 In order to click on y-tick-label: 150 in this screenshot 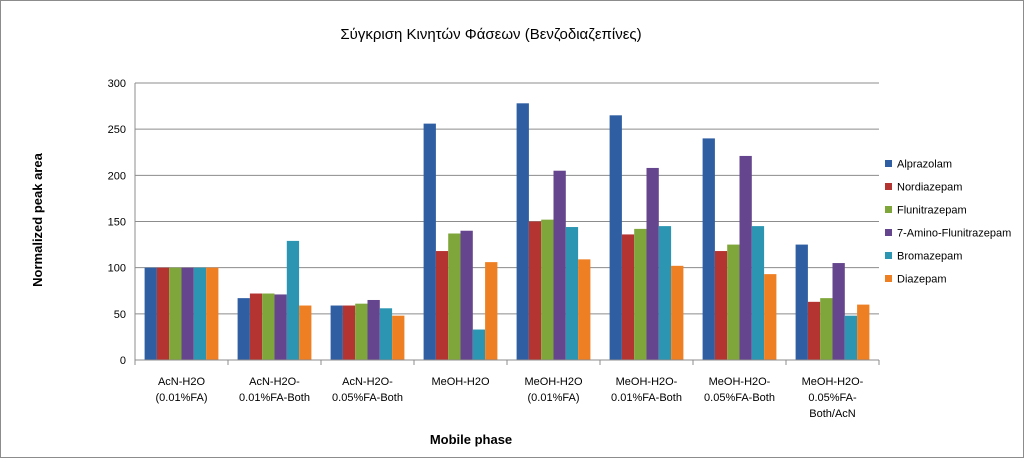, I will do `click(117, 223)`.